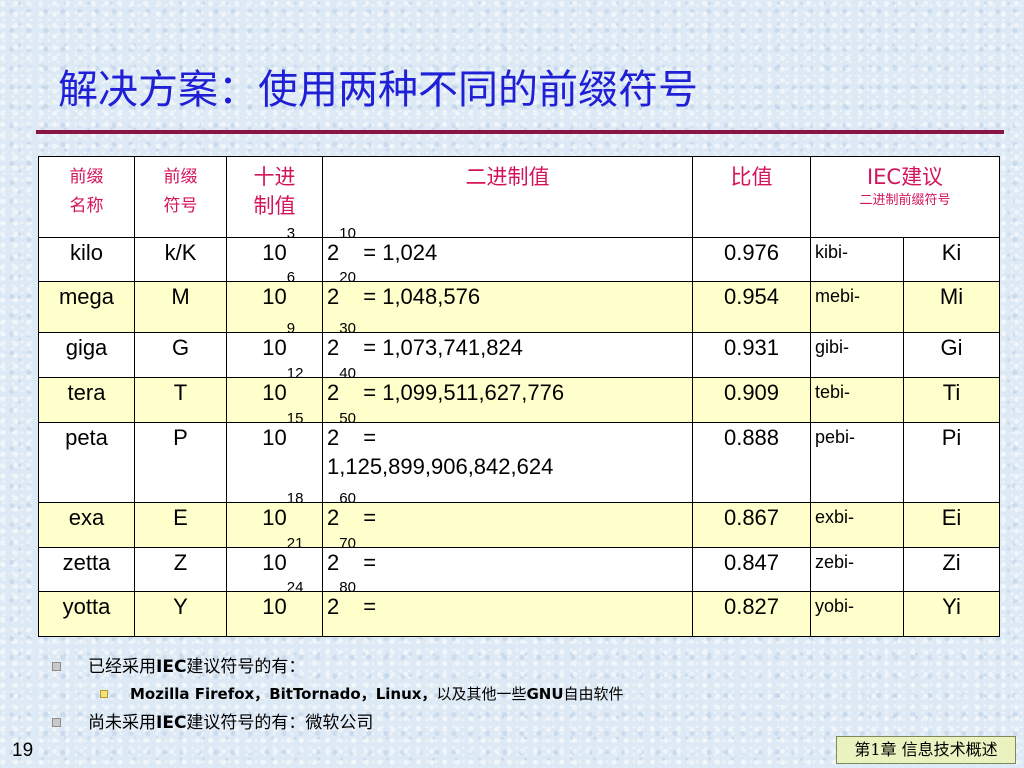  I want to click on cell-decimal: 10 12, so click(274, 394).